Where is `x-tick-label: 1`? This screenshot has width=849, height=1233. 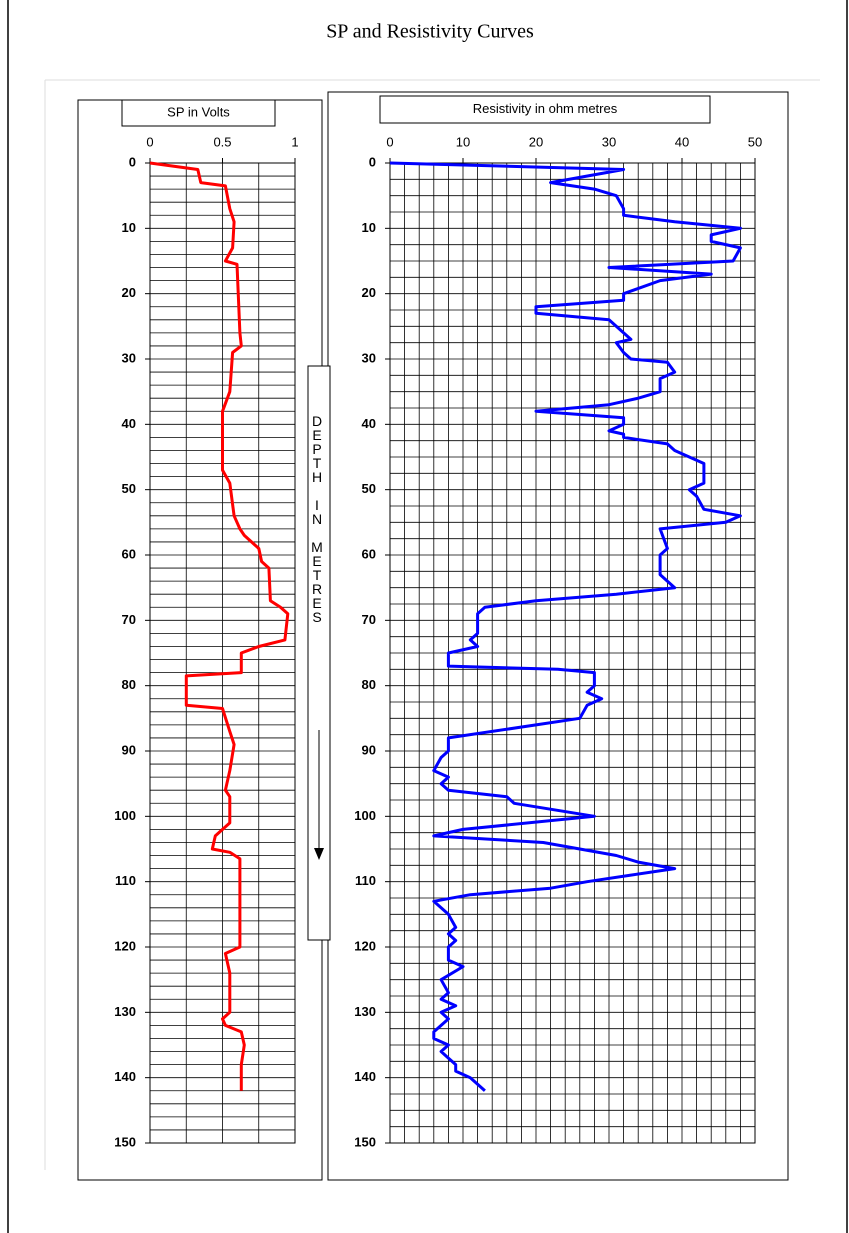 x-tick-label: 1 is located at coordinates (294, 141).